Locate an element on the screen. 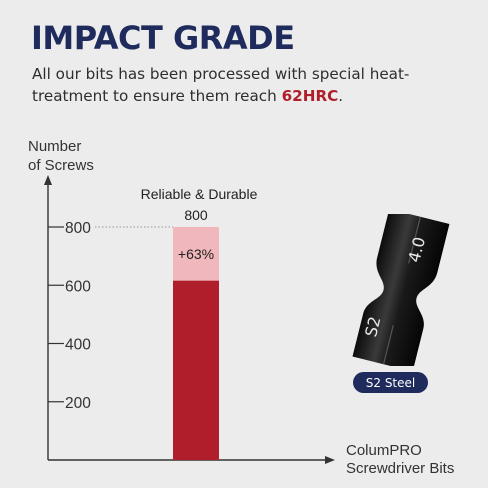 This screenshot has width=488, height=488. bit-steel-marking: S2 is located at coordinates (372, 327).